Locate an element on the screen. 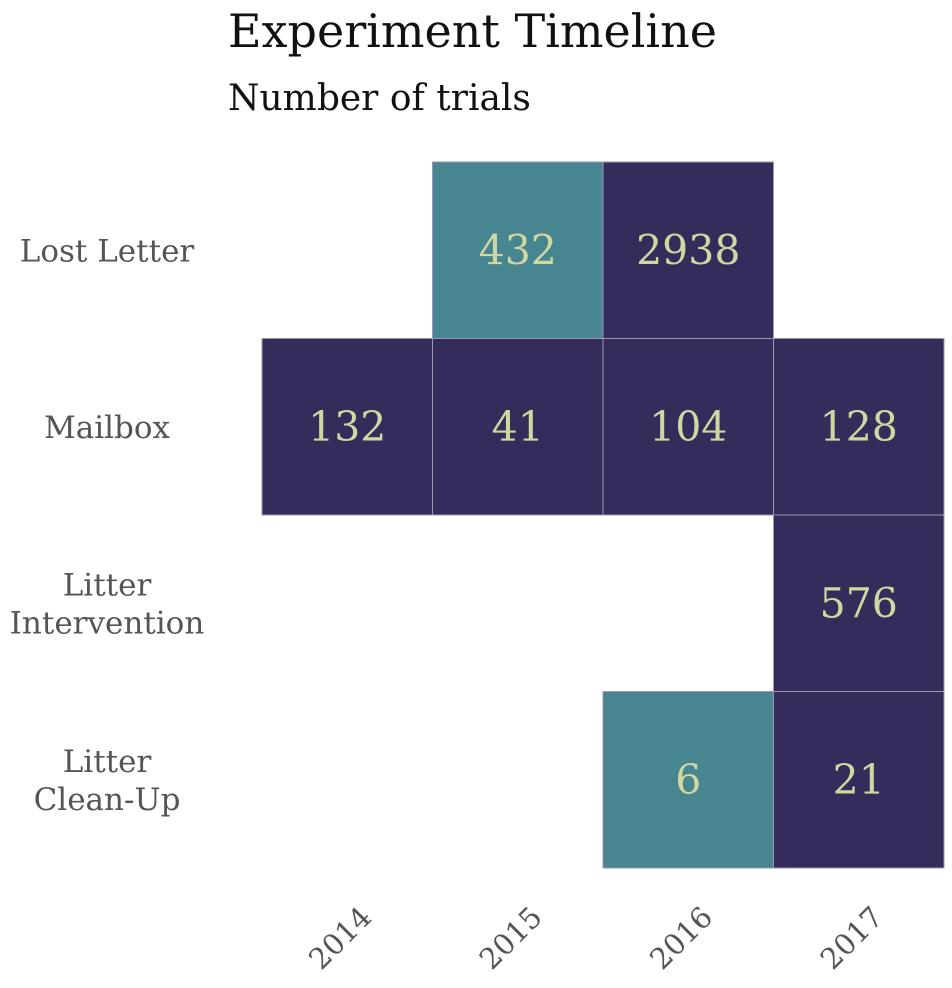 This screenshot has width=952, height=988. heatmap-cell-value: 432 is located at coordinates (518, 250).